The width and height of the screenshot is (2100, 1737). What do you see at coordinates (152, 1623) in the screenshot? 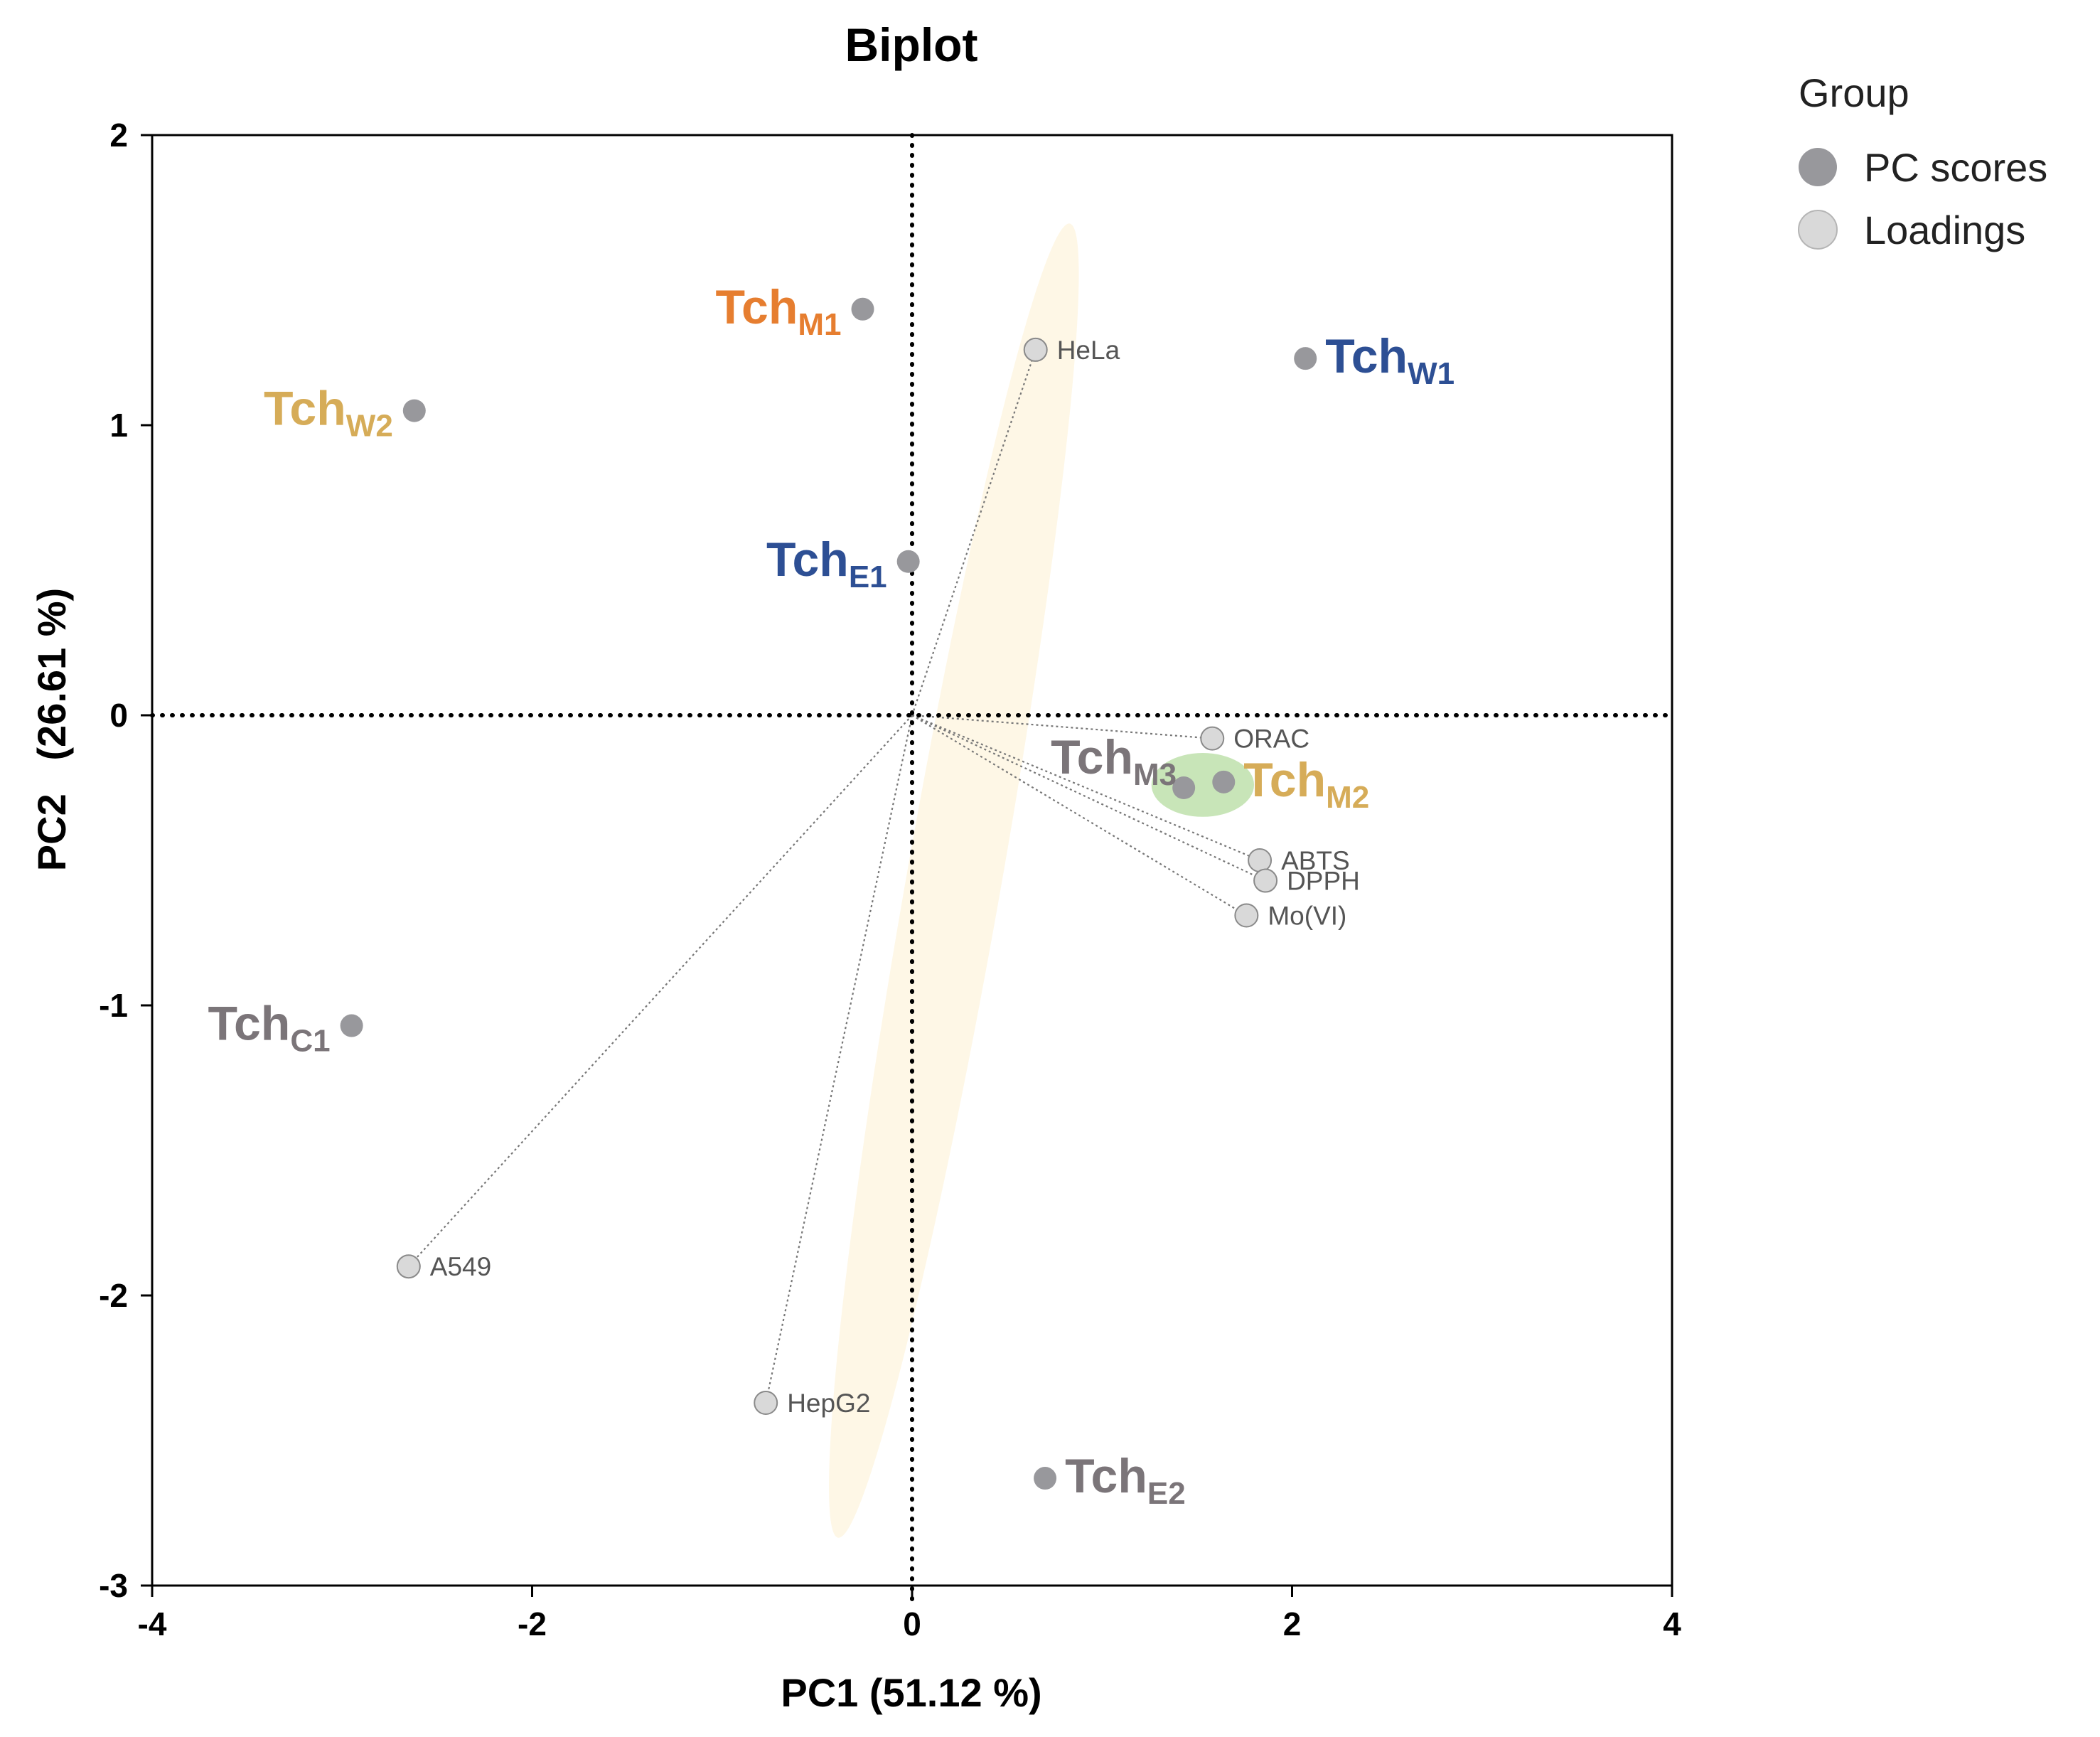
I see `x-tick-label: -4` at bounding box center [152, 1623].